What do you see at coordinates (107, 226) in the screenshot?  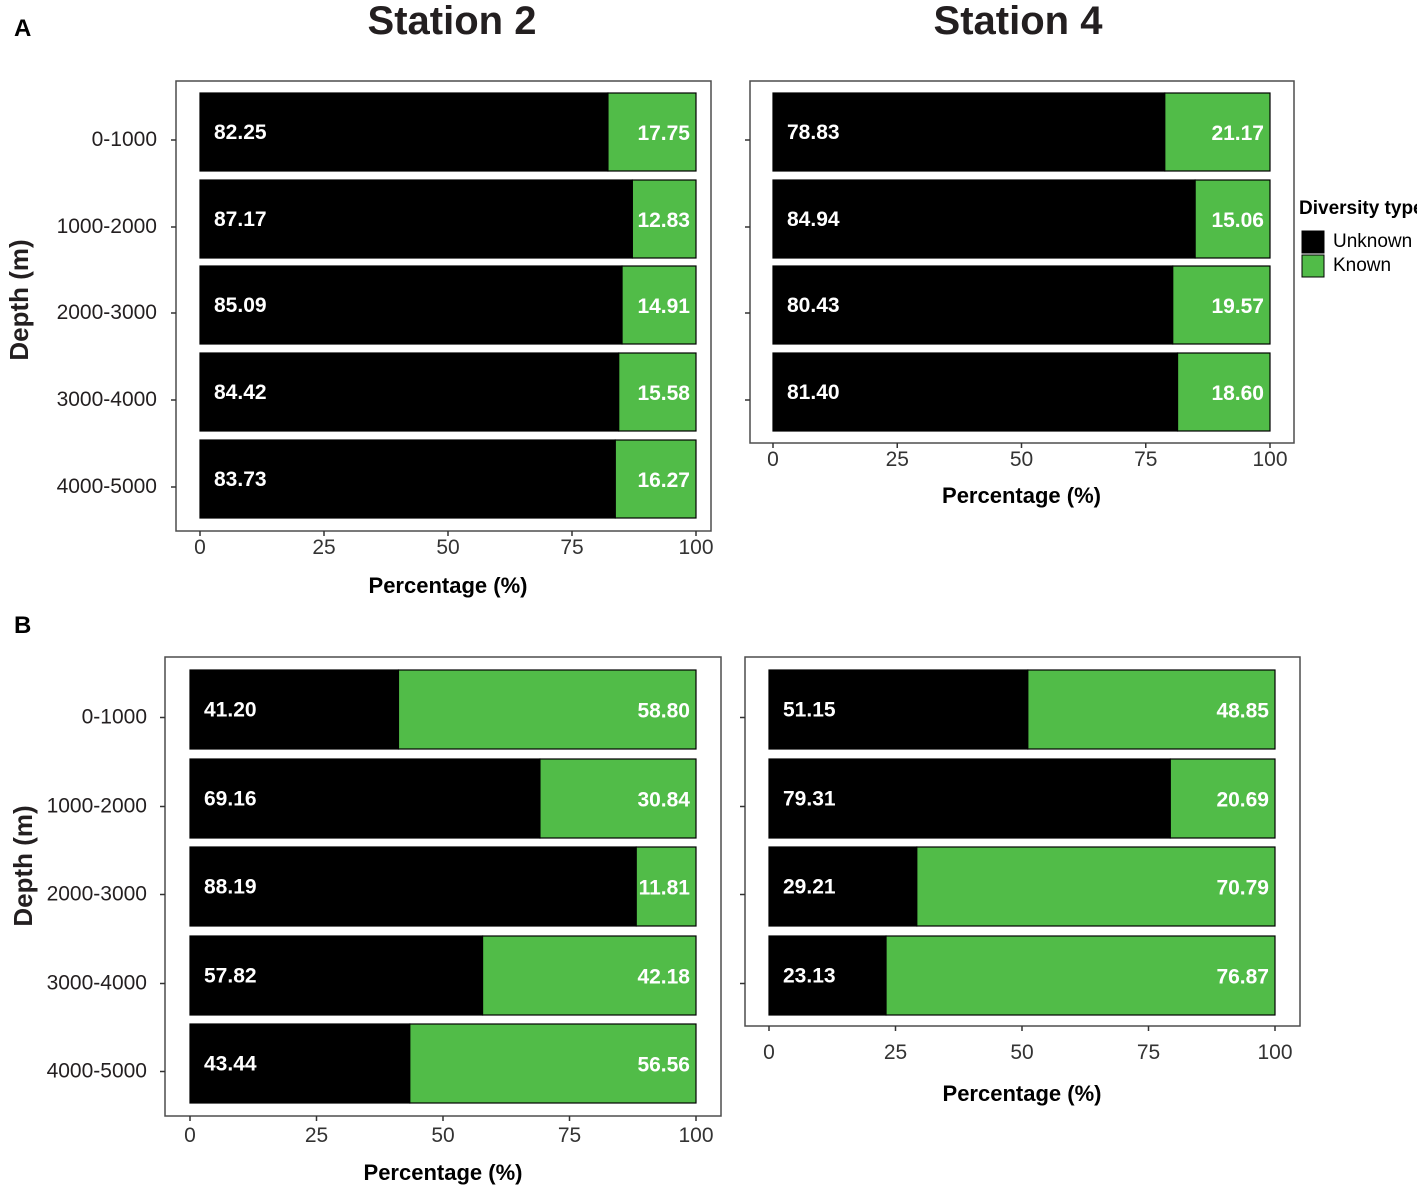 I see `y-tick-label-1000-2000: 1000-2000` at bounding box center [107, 226].